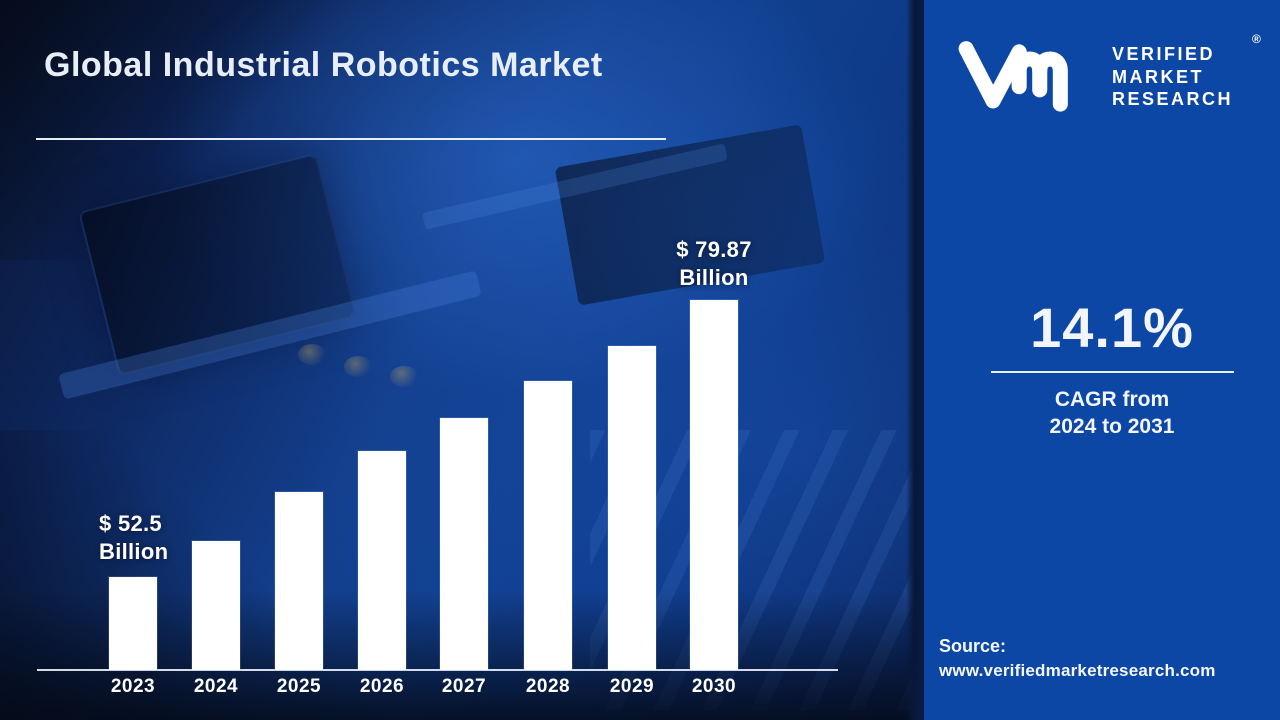  What do you see at coordinates (437, 670) in the screenshot?
I see `x-axis-line` at bounding box center [437, 670].